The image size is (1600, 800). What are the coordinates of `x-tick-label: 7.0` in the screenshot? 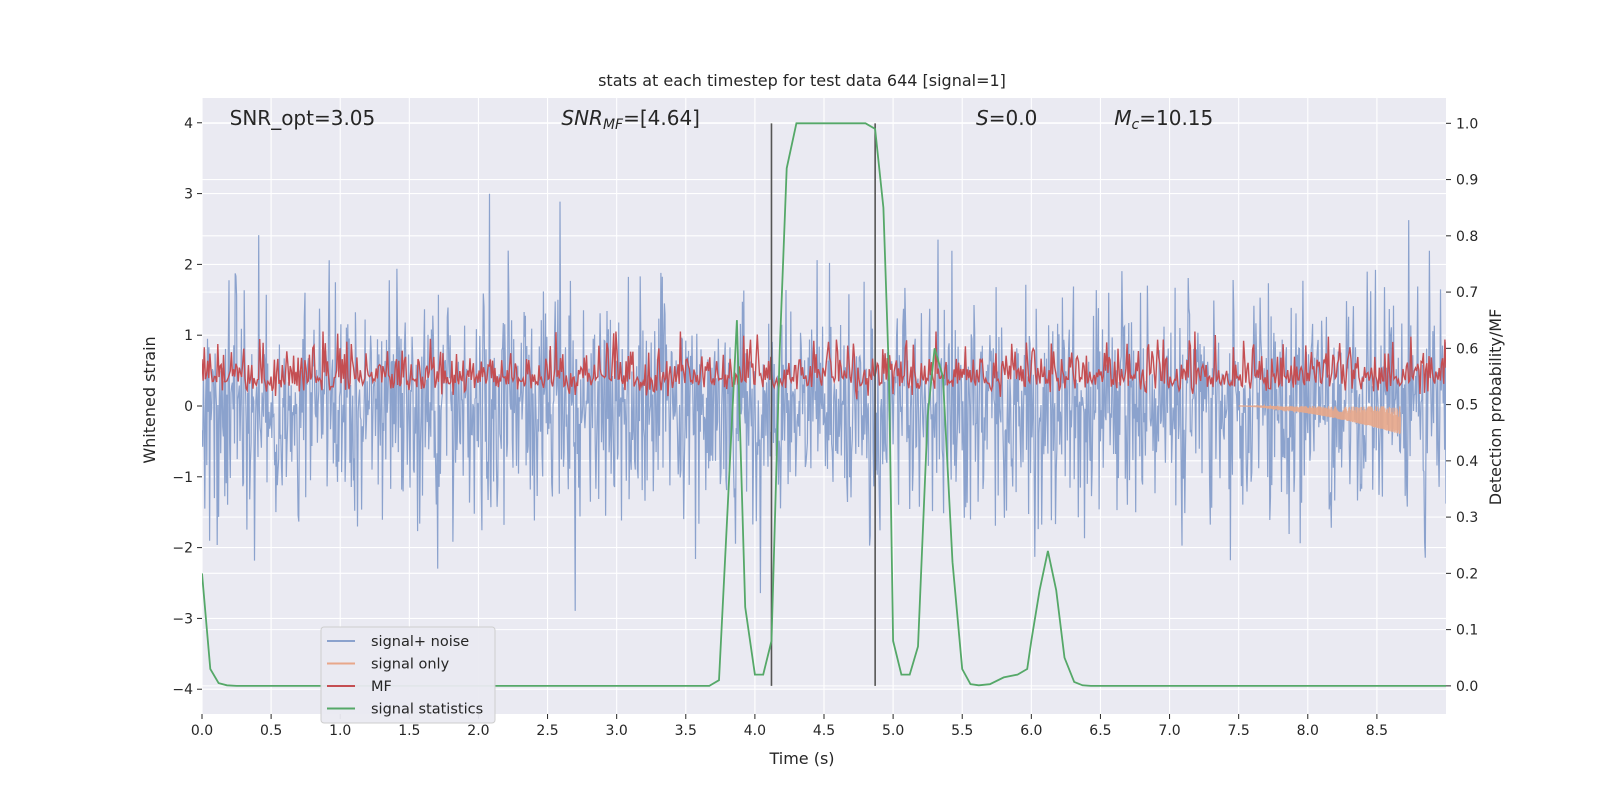 It's located at (1169, 731).